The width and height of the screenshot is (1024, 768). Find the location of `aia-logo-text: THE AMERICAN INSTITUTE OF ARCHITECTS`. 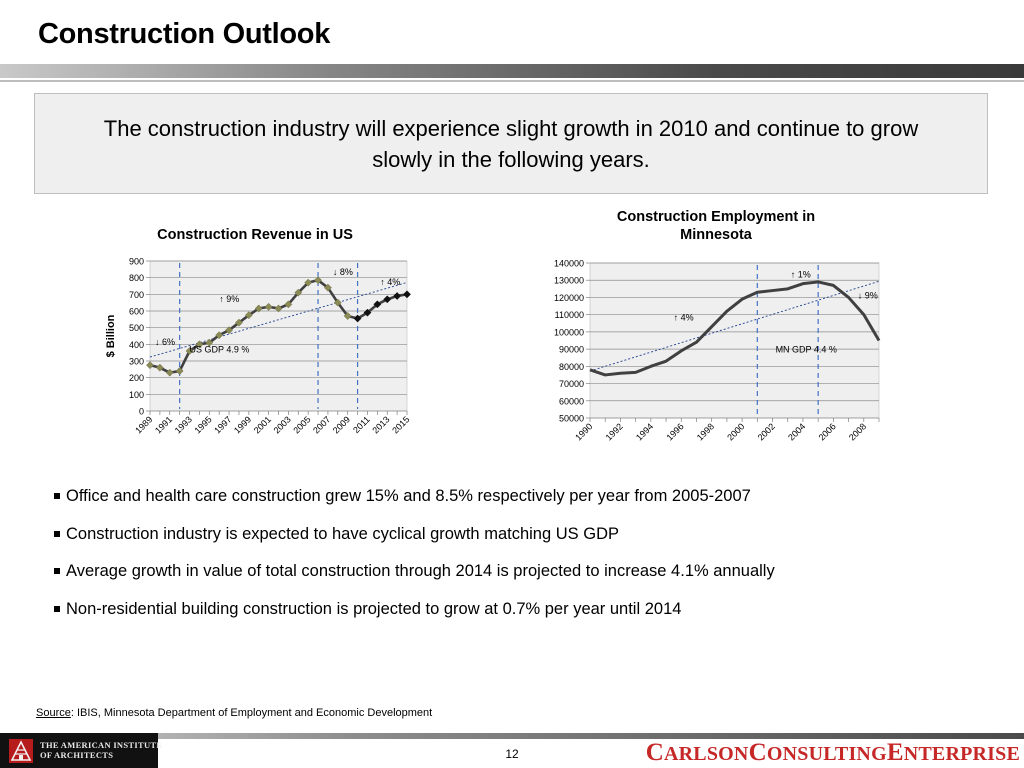

aia-logo-text: THE AMERICAN INSTITUTE OF ARCHITECTS is located at coordinates (101, 750).